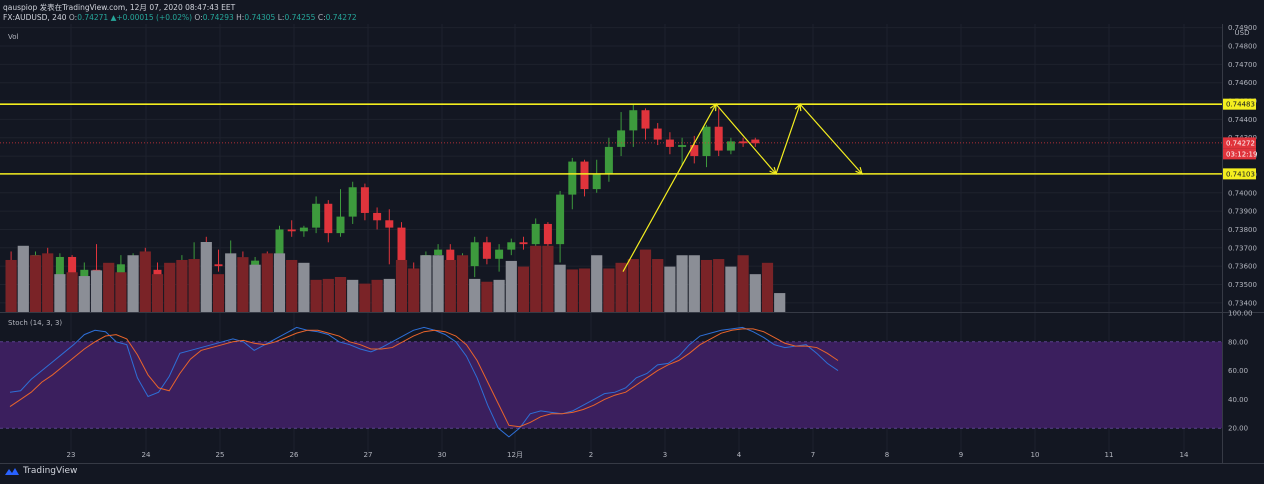 The height and width of the screenshot is (484, 1264). What do you see at coordinates (368, 455) in the screenshot?
I see `date-tick: 27` at bounding box center [368, 455].